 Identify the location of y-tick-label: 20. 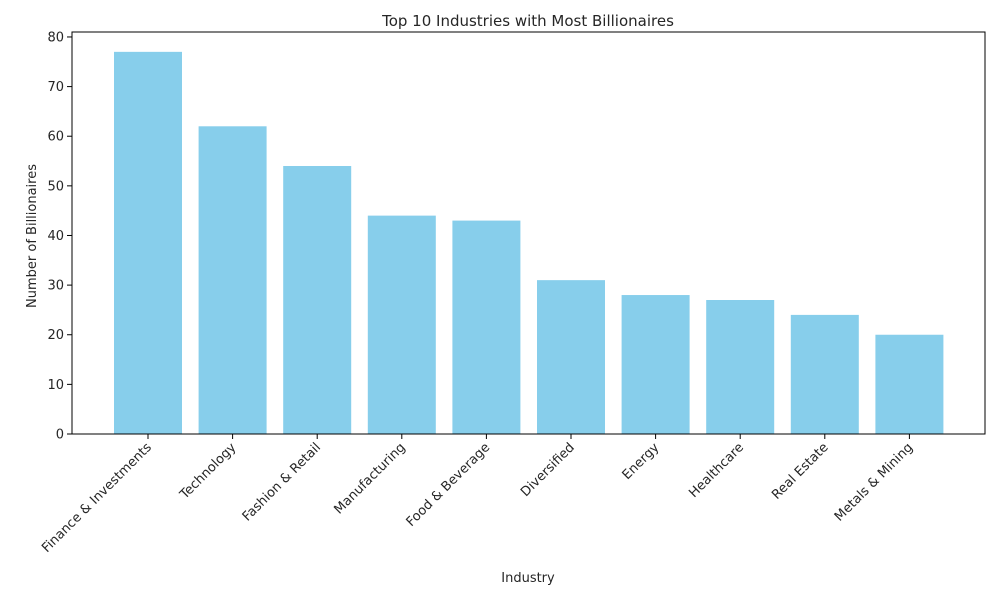
(55, 335).